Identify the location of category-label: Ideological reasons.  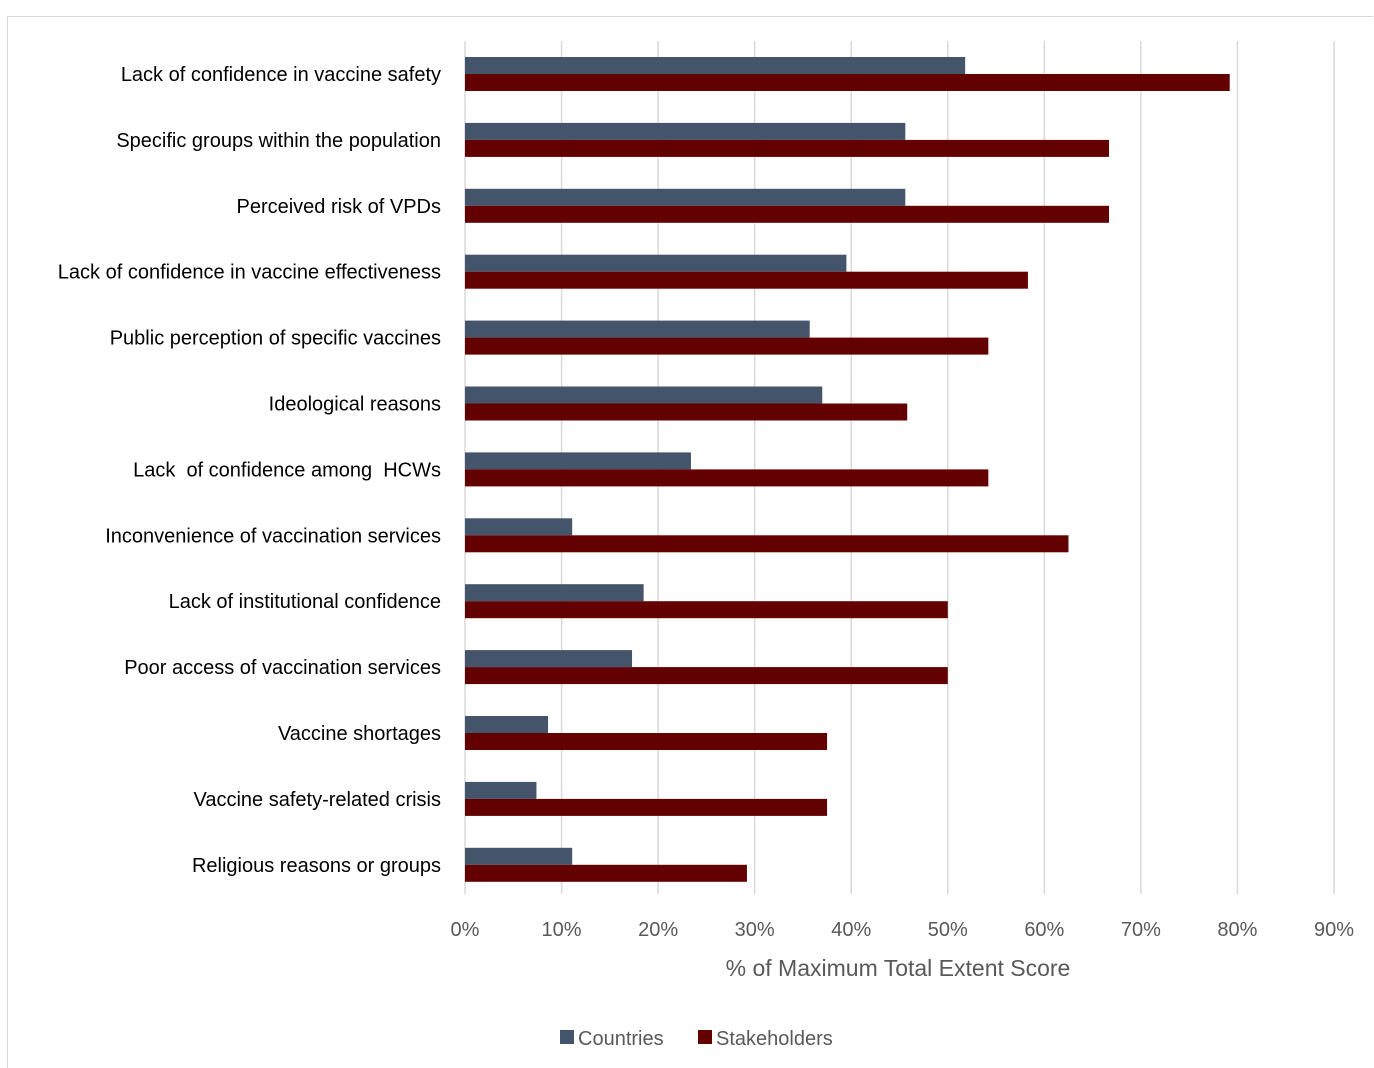
(355, 405).